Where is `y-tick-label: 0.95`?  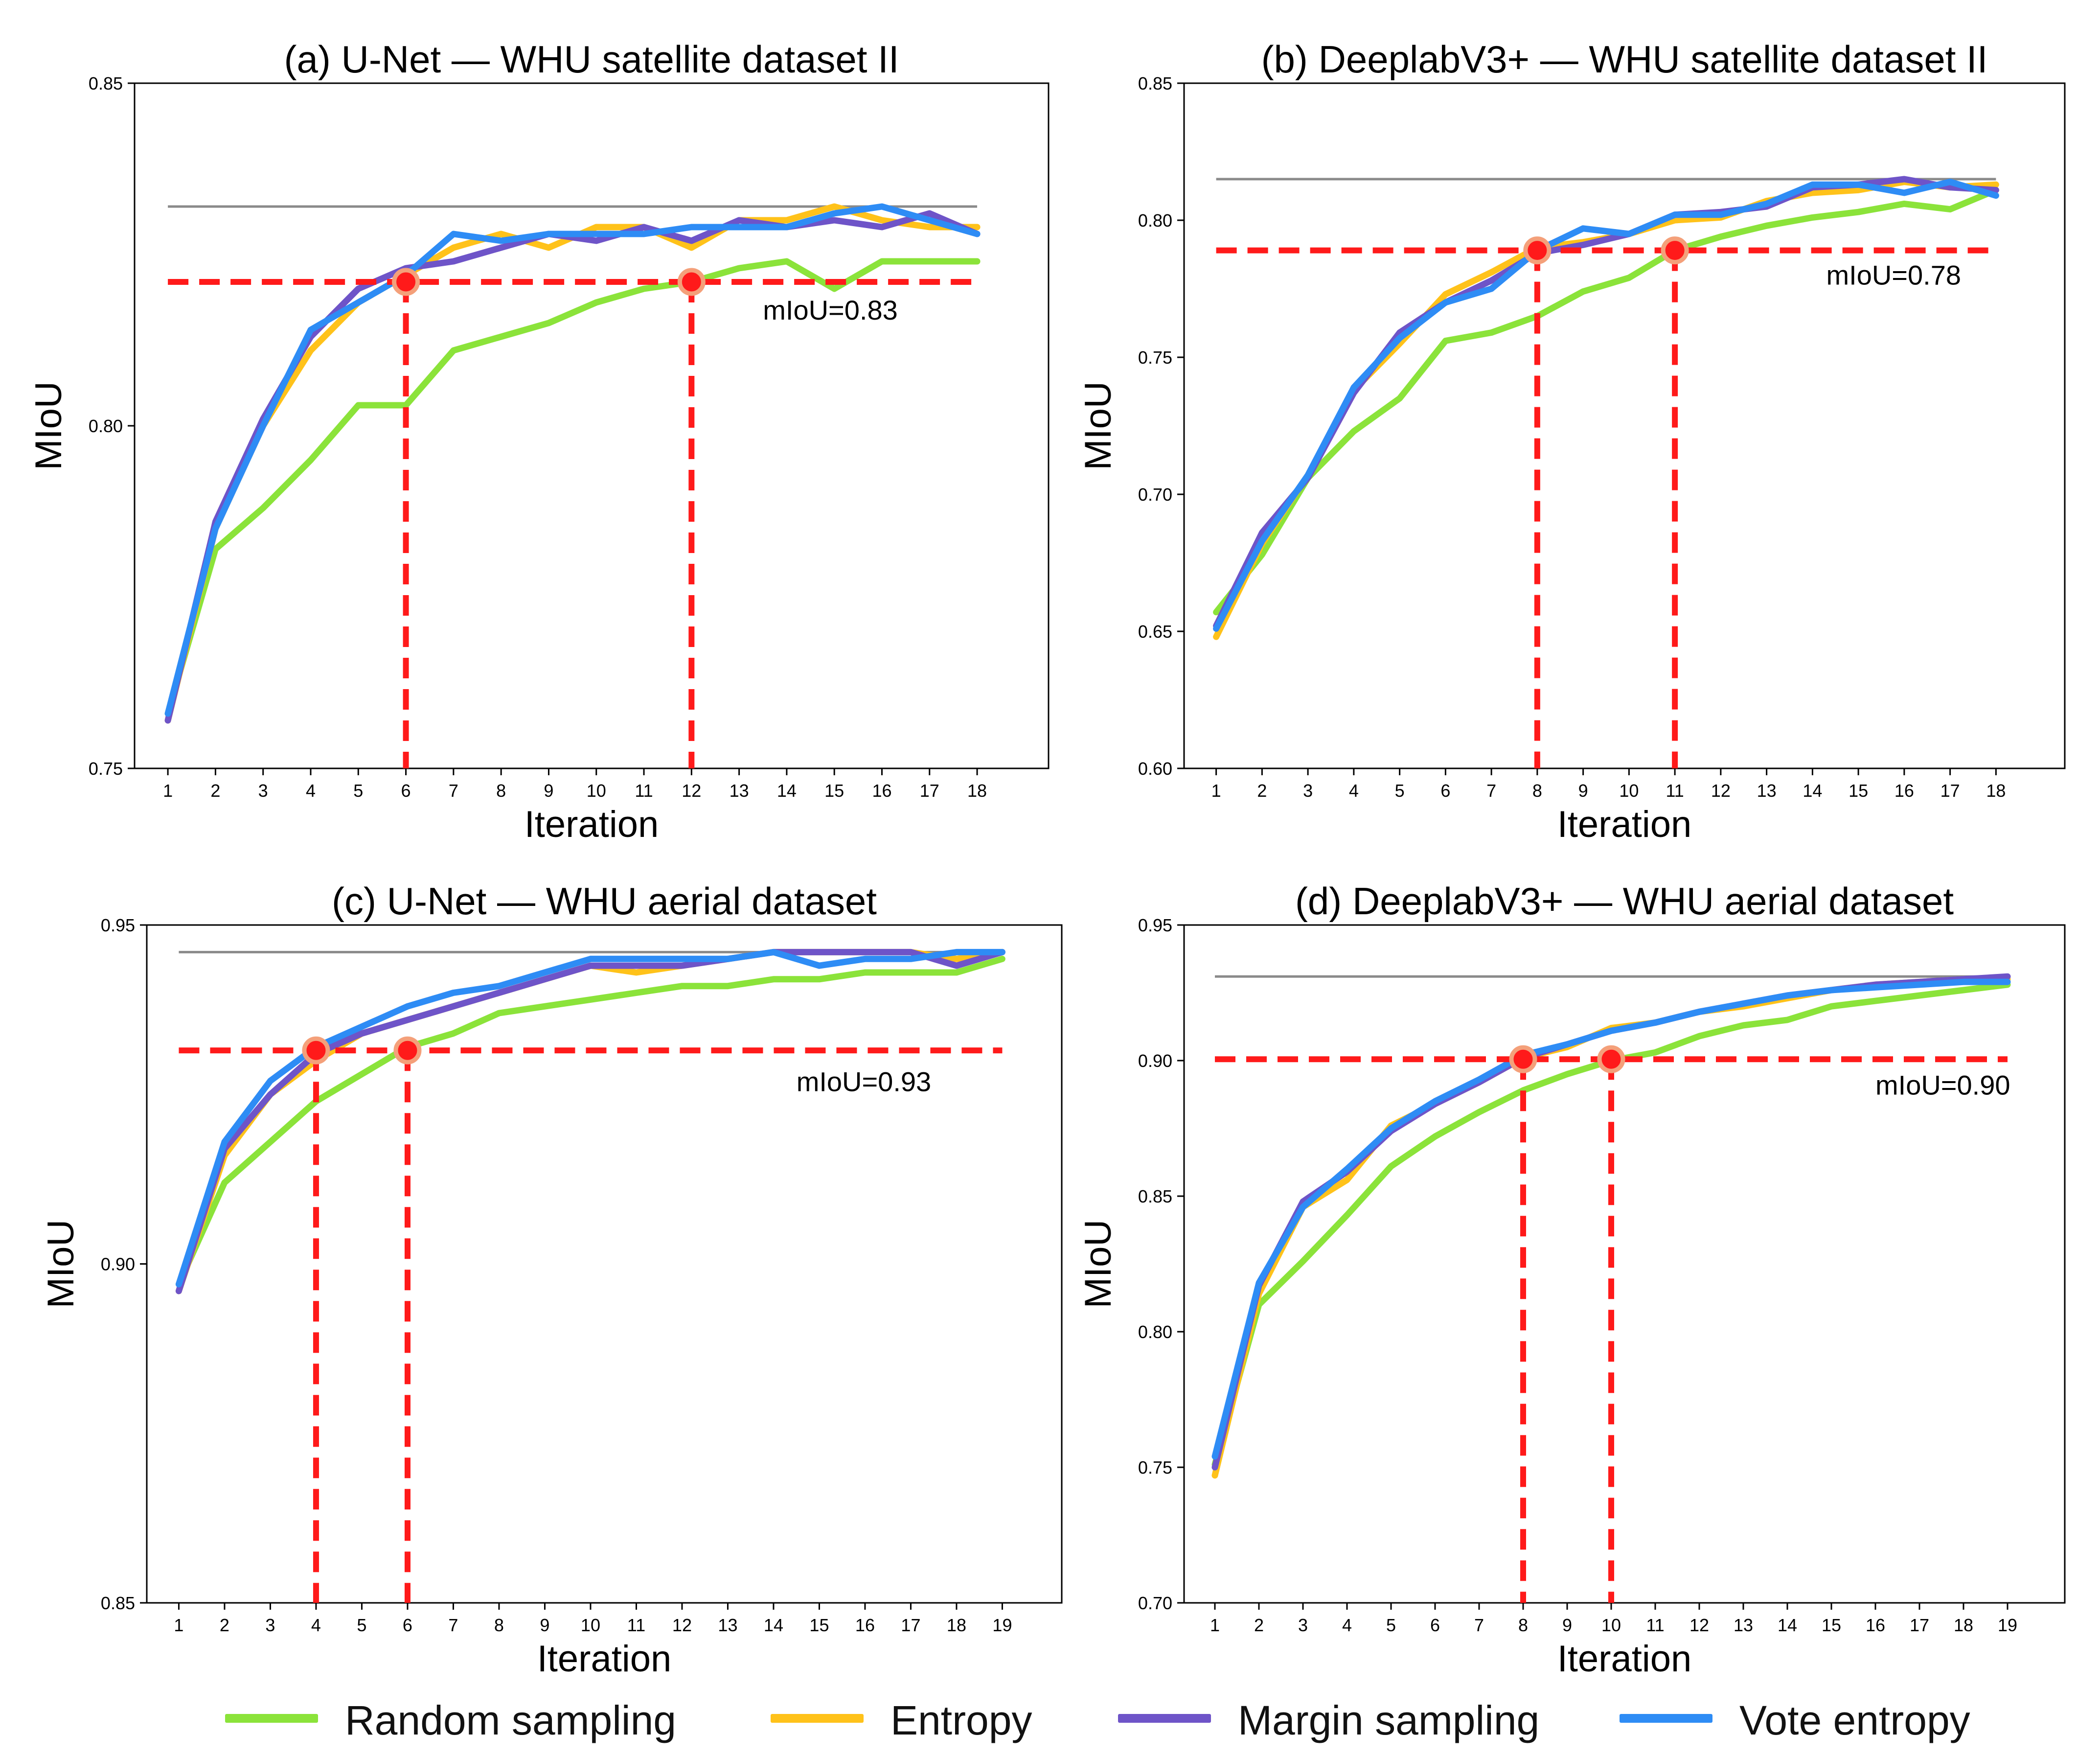
y-tick-label: 0.95 is located at coordinates (118, 925).